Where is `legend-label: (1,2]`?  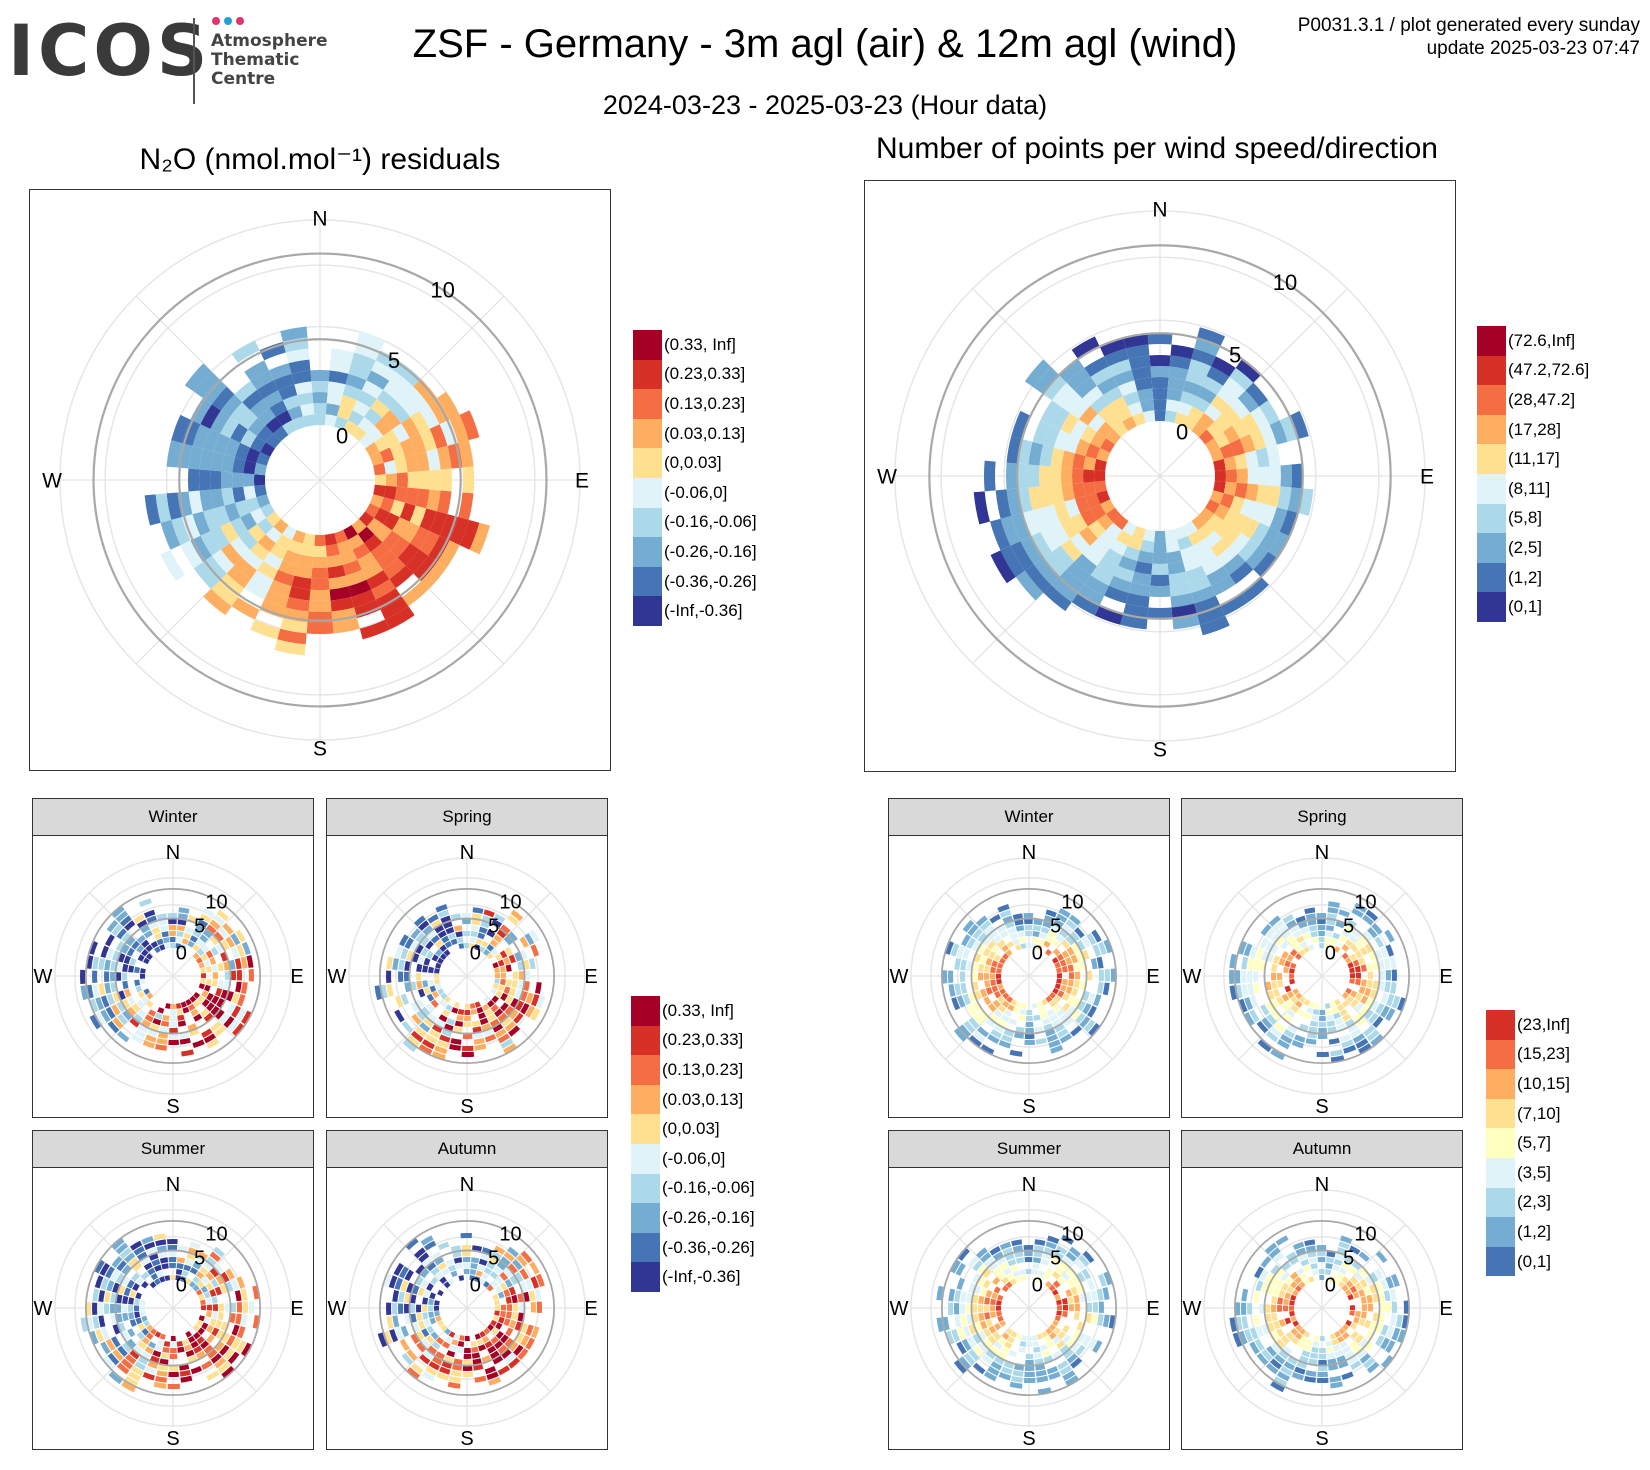 legend-label: (1,2] is located at coordinates (1534, 1231).